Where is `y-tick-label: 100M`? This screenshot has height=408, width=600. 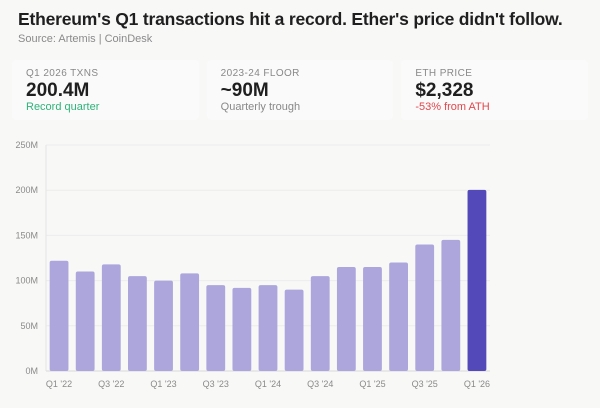 y-tick-label: 100M is located at coordinates (26, 281).